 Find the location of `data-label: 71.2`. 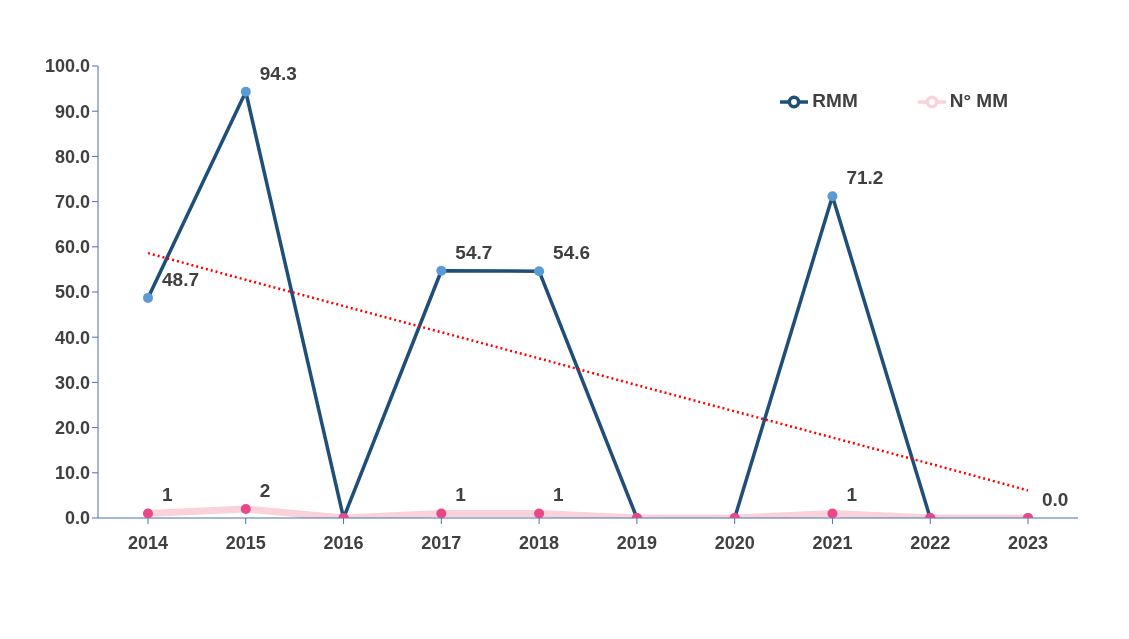

data-label: 71.2 is located at coordinates (865, 178).